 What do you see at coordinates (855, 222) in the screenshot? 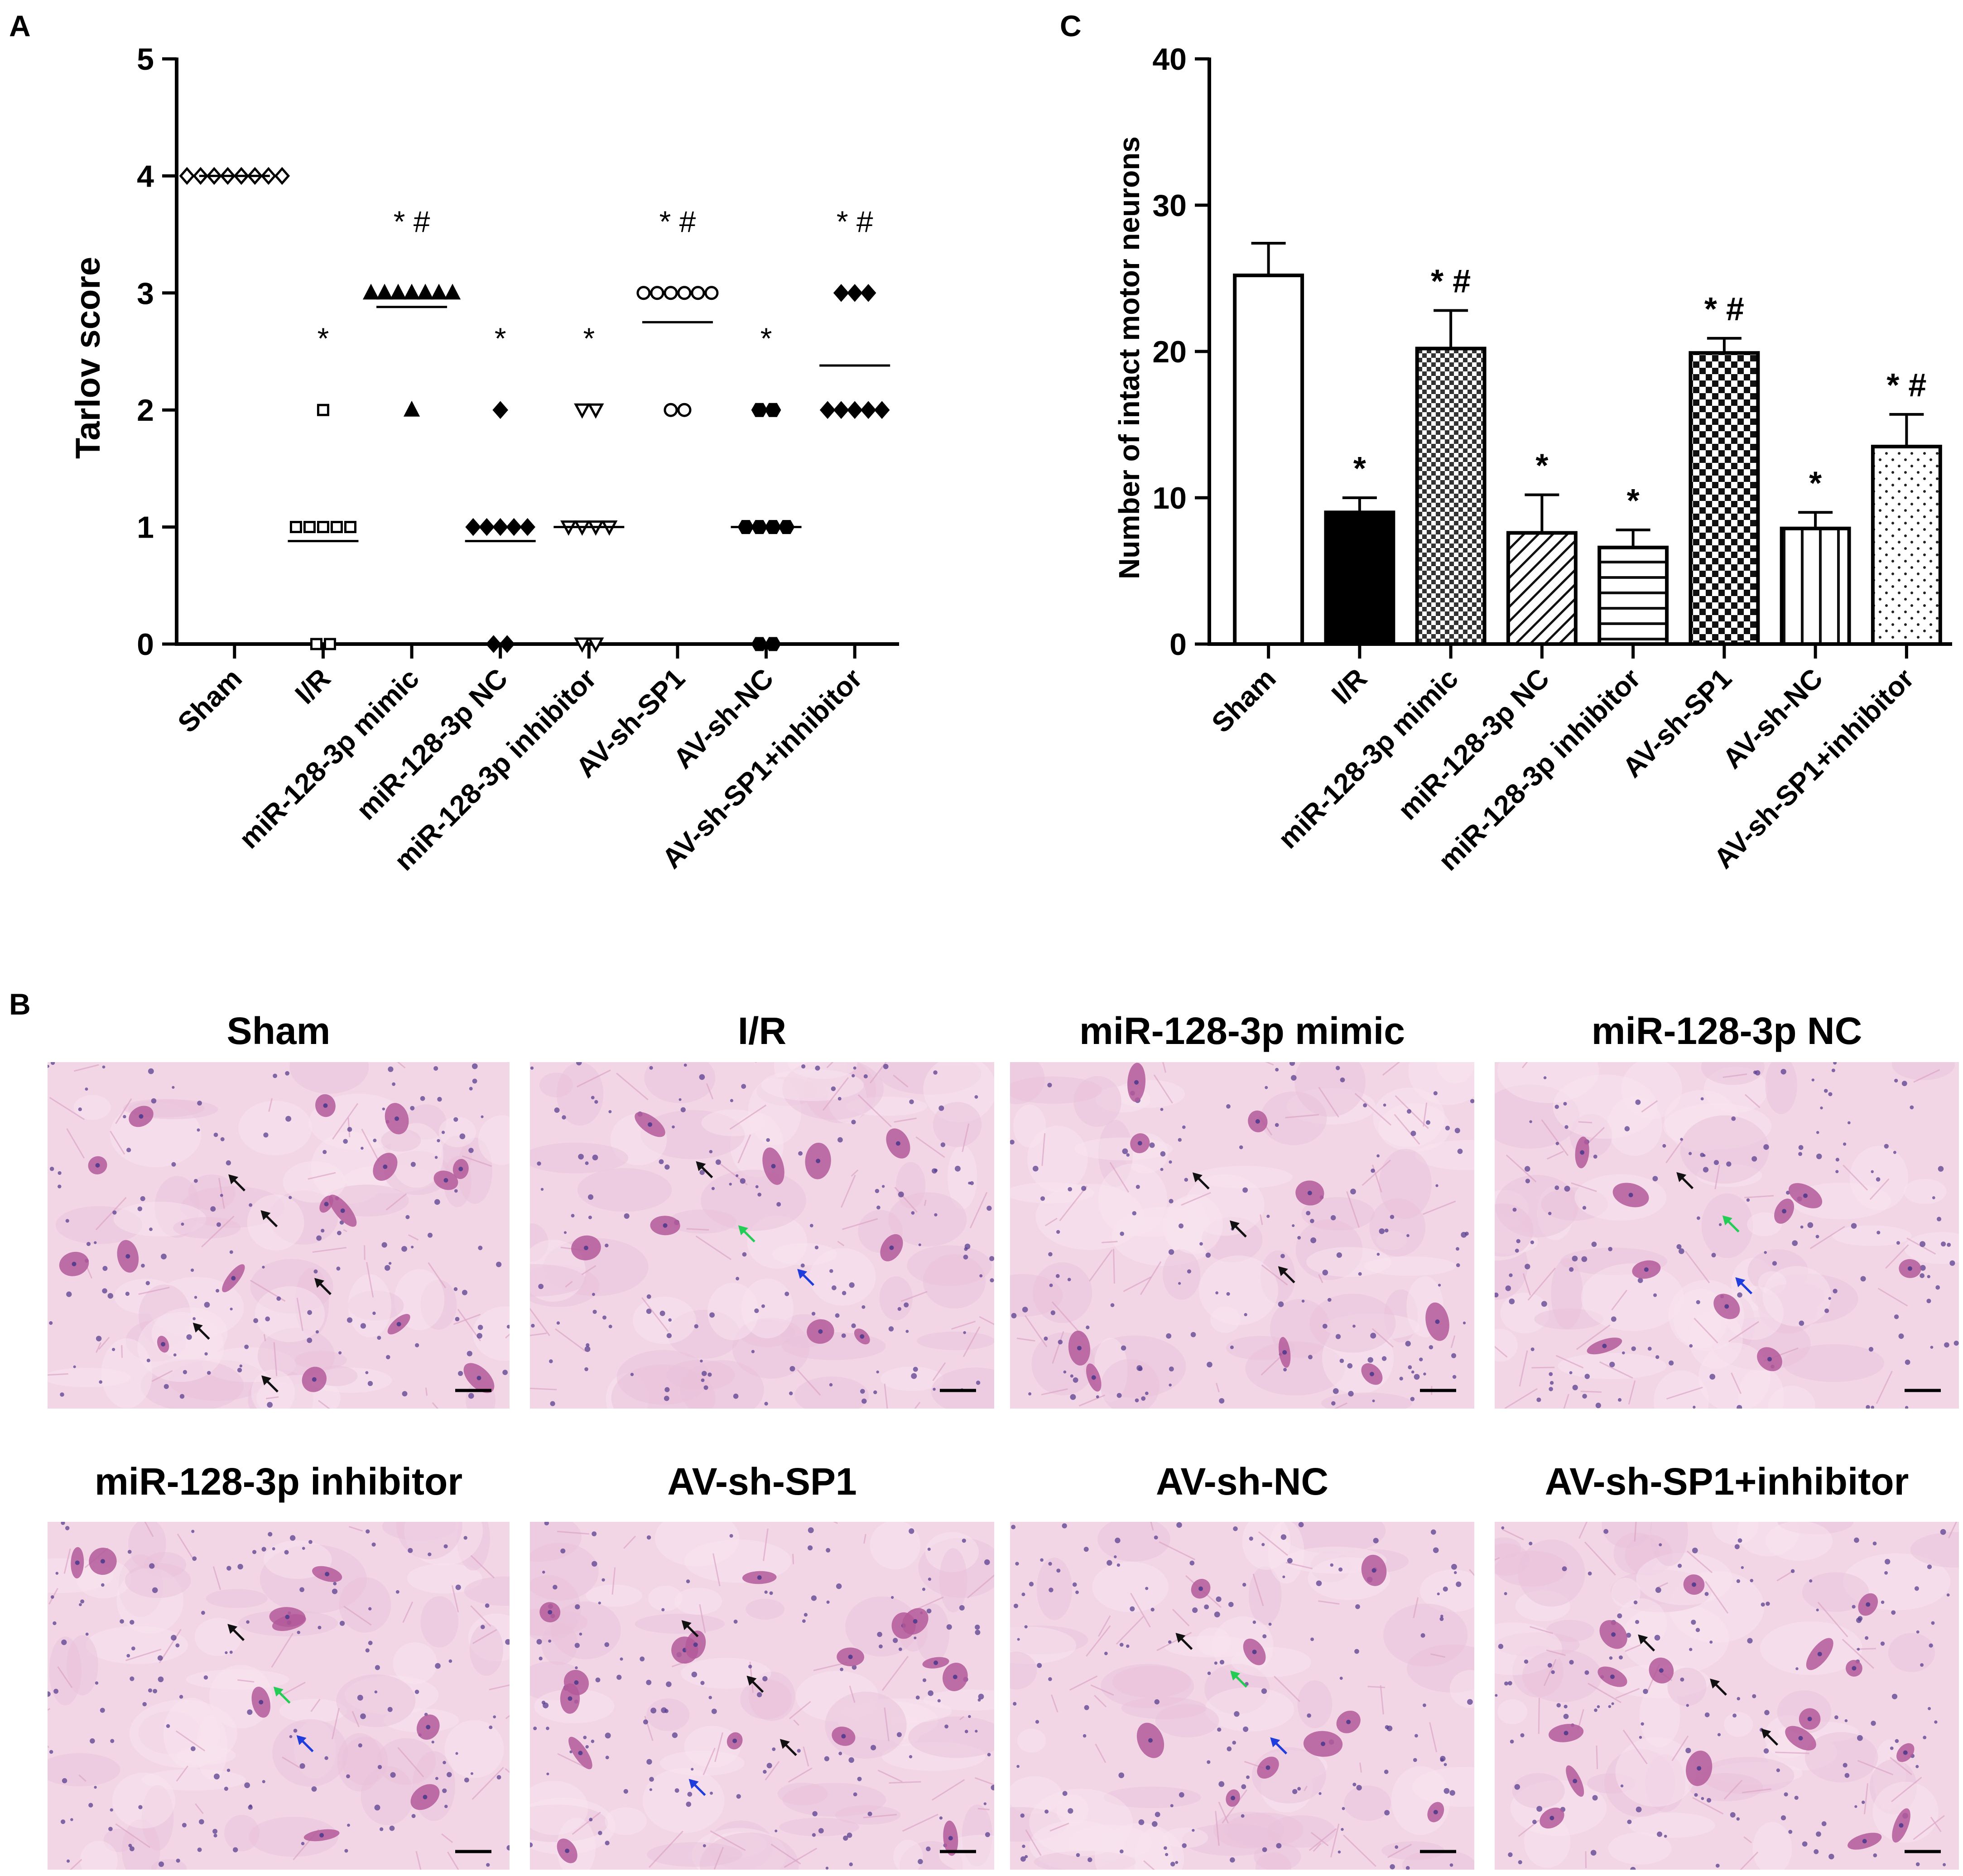
I see `significance-label: * #` at bounding box center [855, 222].